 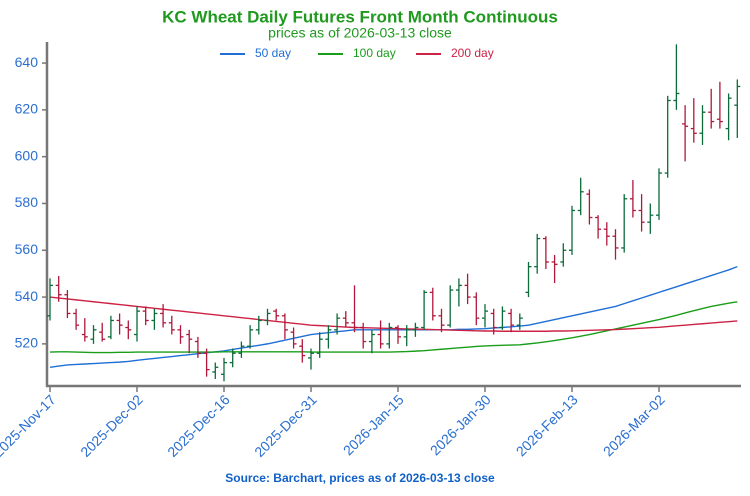 What do you see at coordinates (29, 425) in the screenshot?
I see `x-tick-label: 2025-Nov-17` at bounding box center [29, 425].